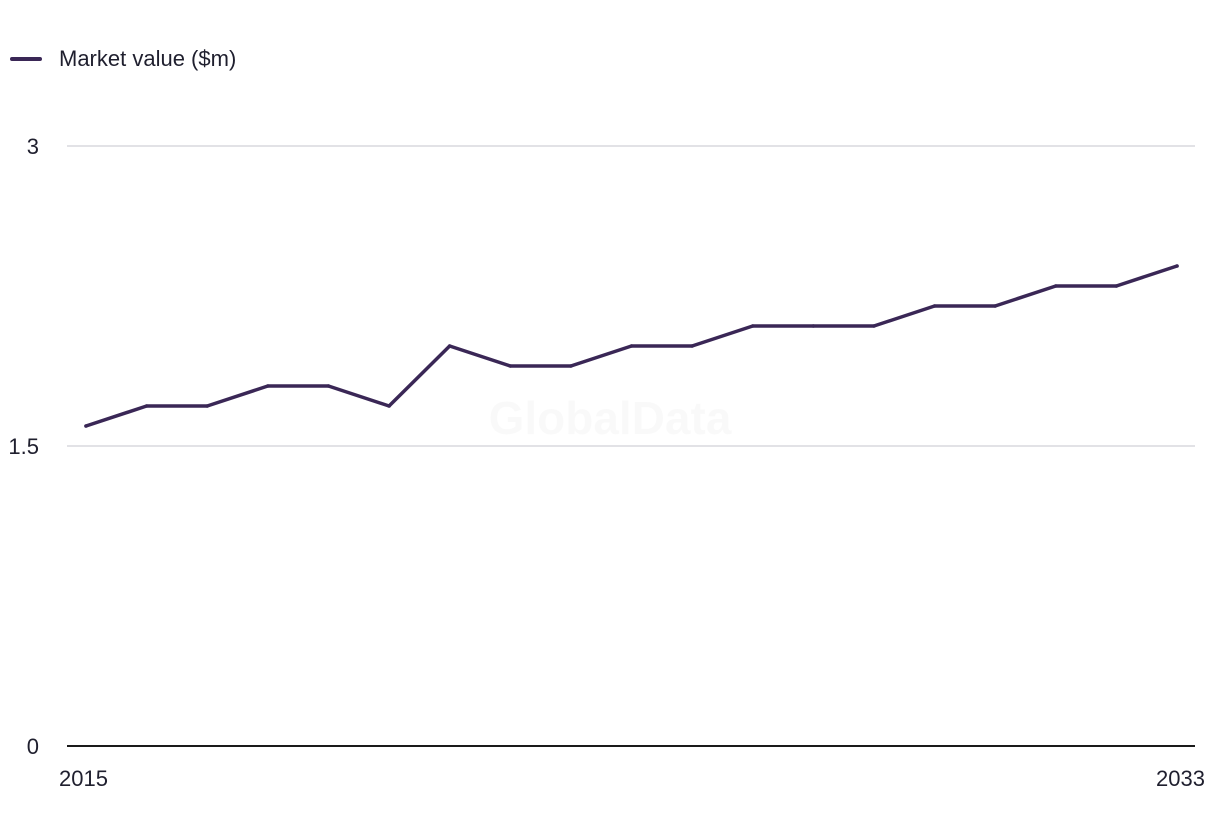 This screenshot has height=836, width=1220. I want to click on y-tick-label: 0, so click(33, 746).